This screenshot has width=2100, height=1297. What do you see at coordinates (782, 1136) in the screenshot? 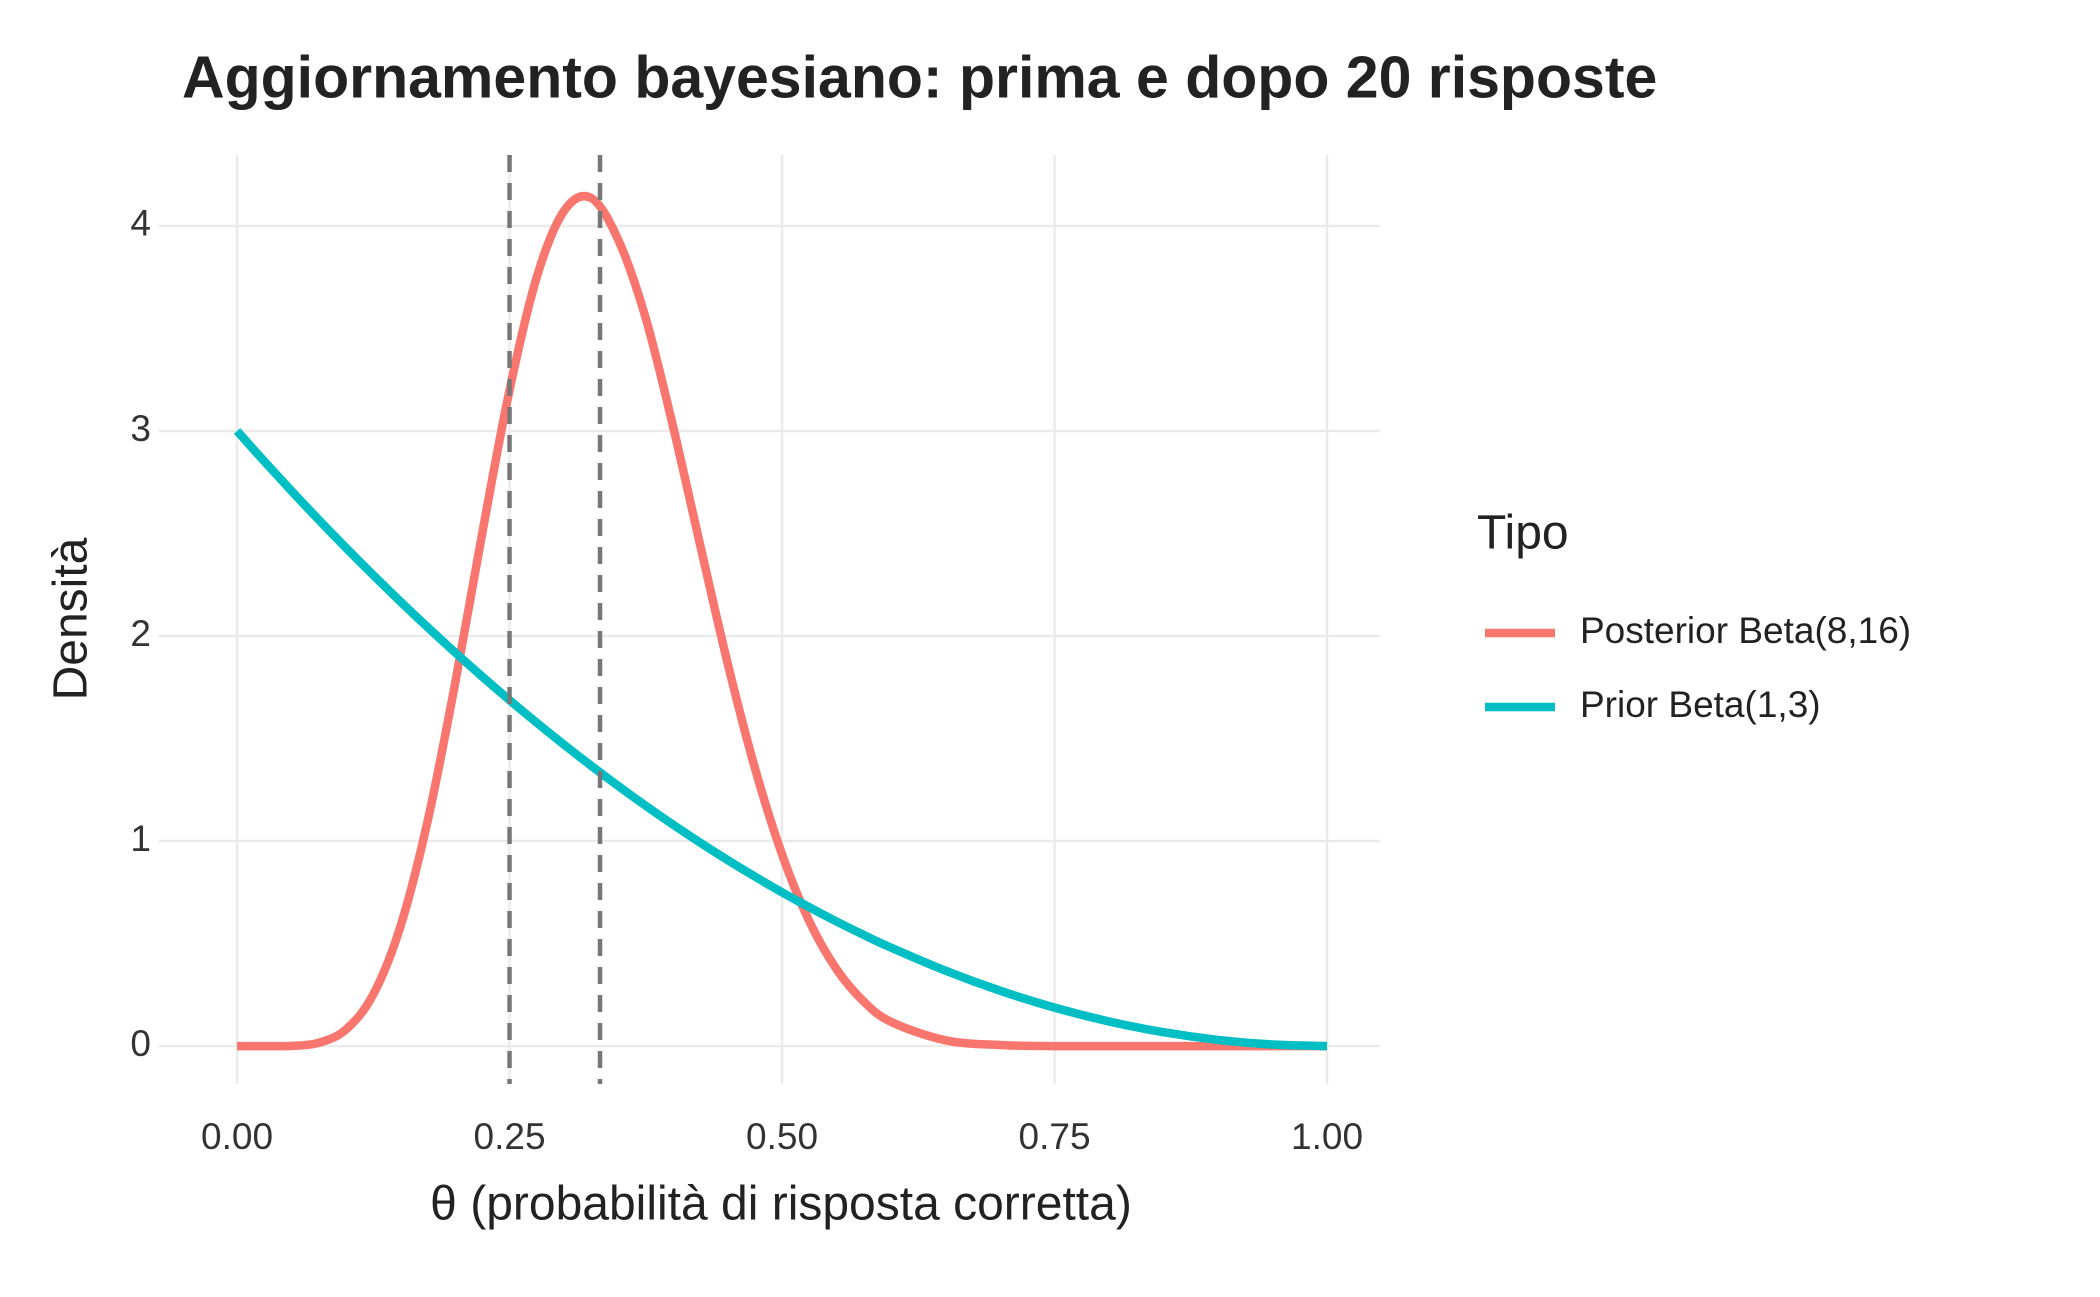
I see `x-tick-label: 0.50` at bounding box center [782, 1136].